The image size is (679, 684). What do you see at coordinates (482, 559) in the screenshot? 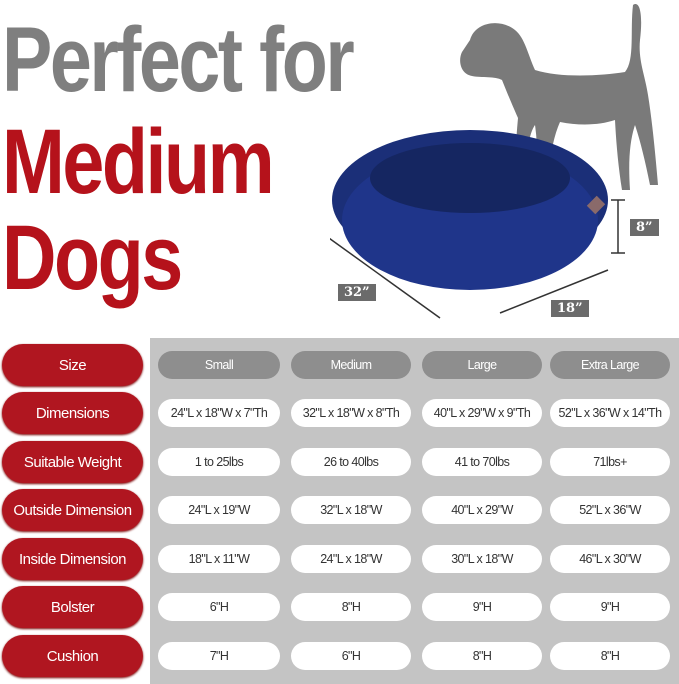
I see `table-cell: 30"L x 18"W` at bounding box center [482, 559].